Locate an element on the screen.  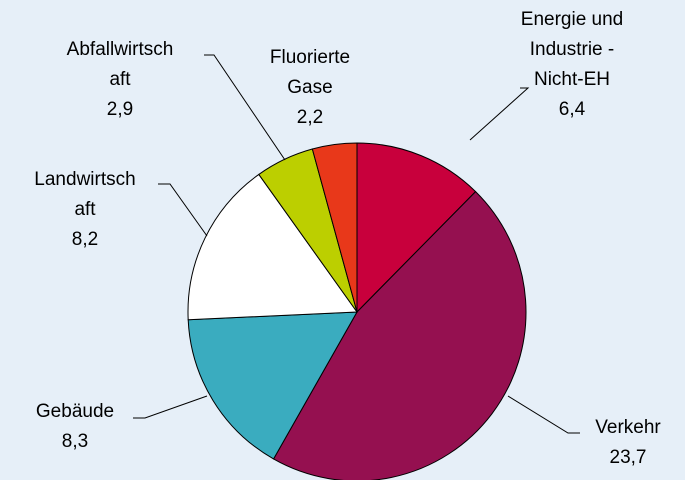
slice-label: Verkehr is located at coordinates (628, 427).